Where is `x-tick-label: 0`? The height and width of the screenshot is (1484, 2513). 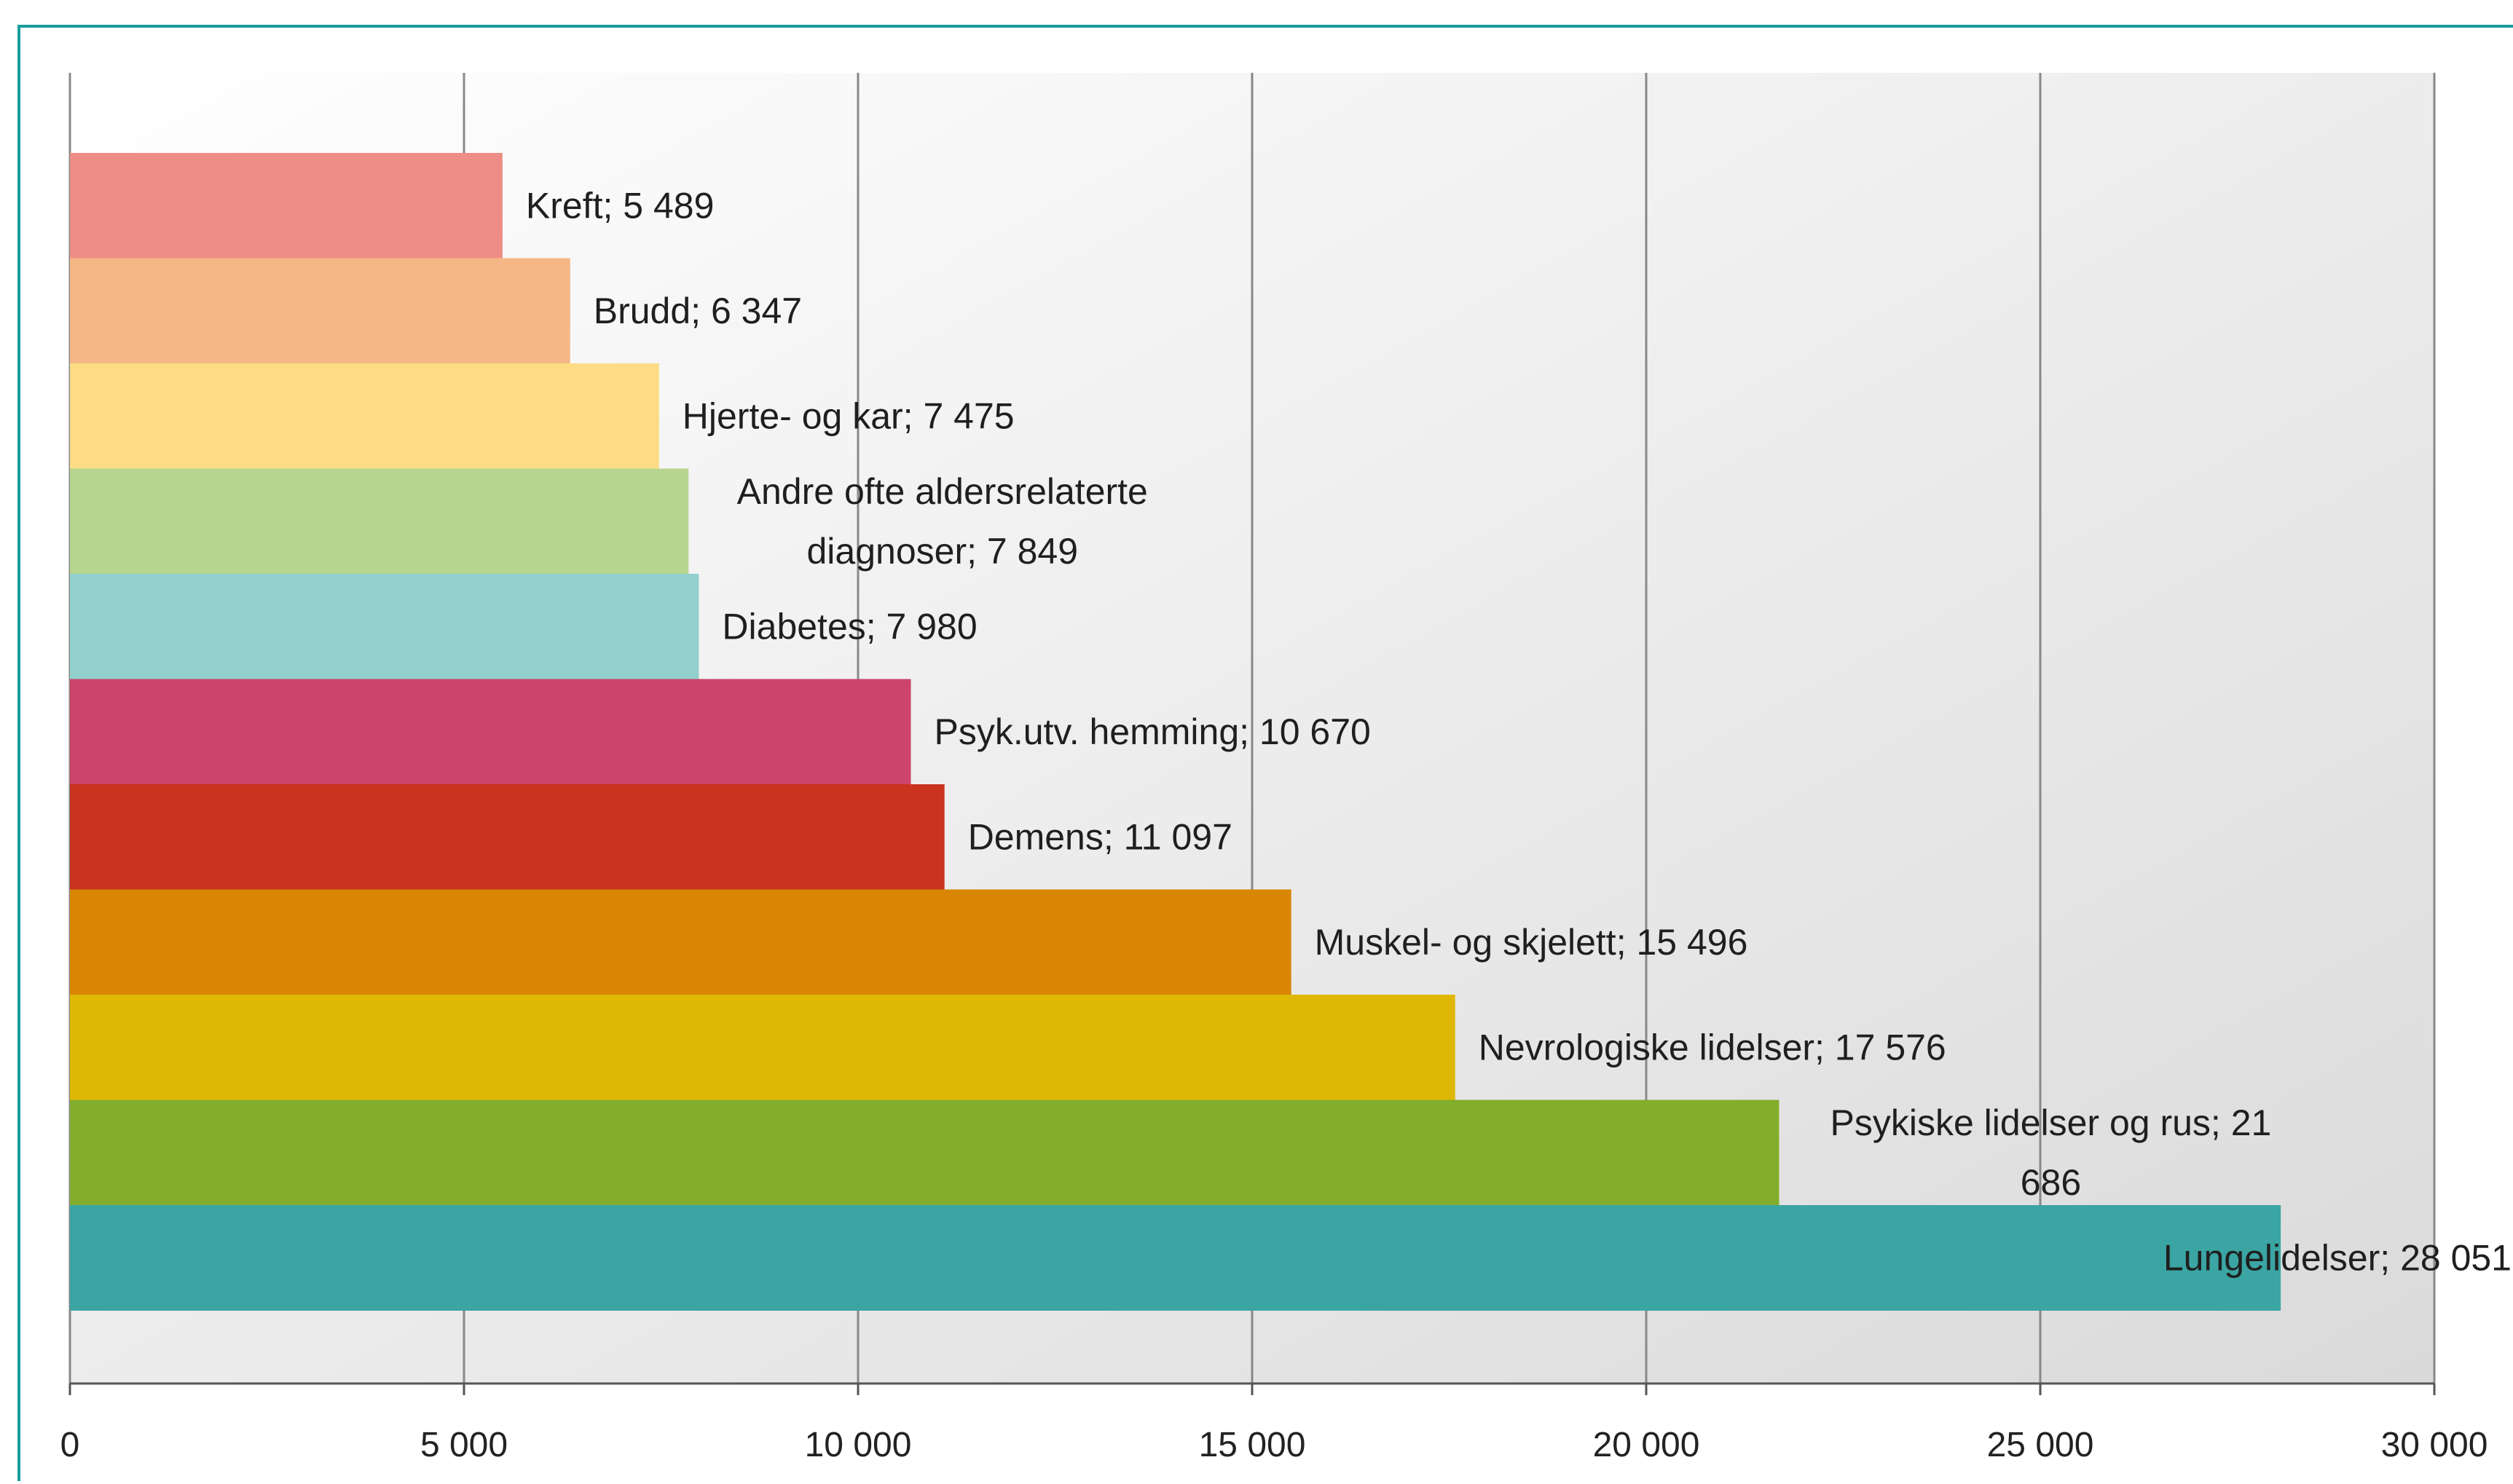
x-tick-label: 0 is located at coordinates (70, 1445).